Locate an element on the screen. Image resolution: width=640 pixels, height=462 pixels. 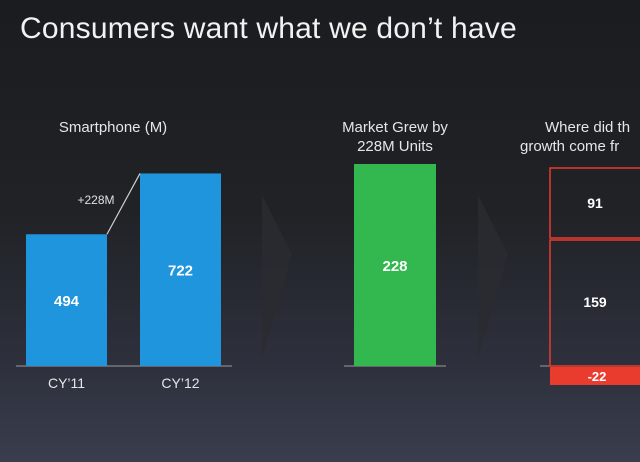
chart-2-title: Market Grew by 228M Units is located at coordinates (395, 137).